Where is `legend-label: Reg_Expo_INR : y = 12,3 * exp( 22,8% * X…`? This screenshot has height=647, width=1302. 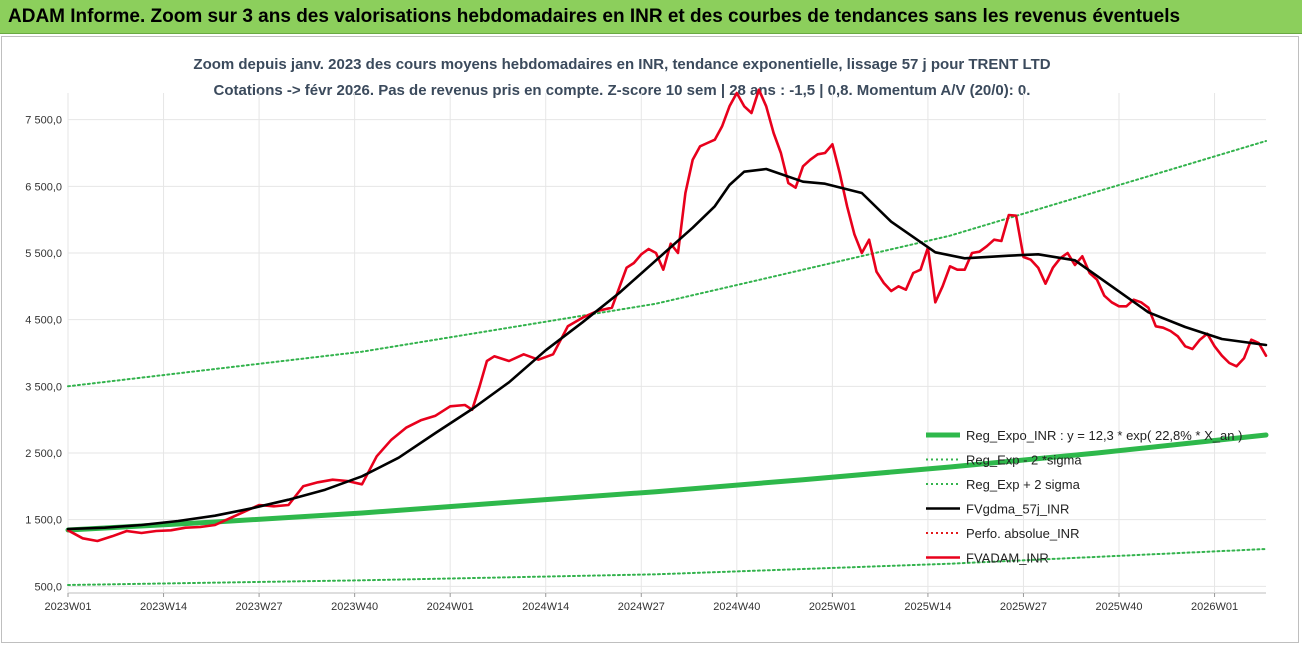
legend-label: Reg_Expo_INR : y = 12,3 * exp( 22,8% * X… is located at coordinates (1104, 435).